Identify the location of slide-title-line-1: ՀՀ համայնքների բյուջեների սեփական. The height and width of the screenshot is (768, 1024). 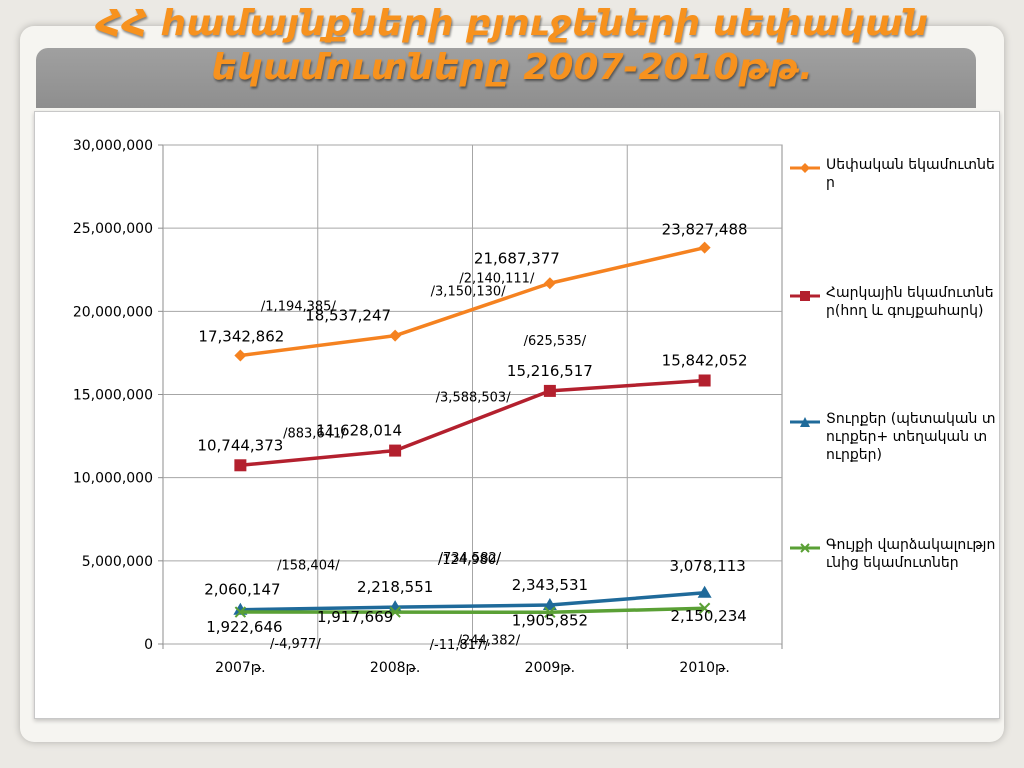
(512, 23).